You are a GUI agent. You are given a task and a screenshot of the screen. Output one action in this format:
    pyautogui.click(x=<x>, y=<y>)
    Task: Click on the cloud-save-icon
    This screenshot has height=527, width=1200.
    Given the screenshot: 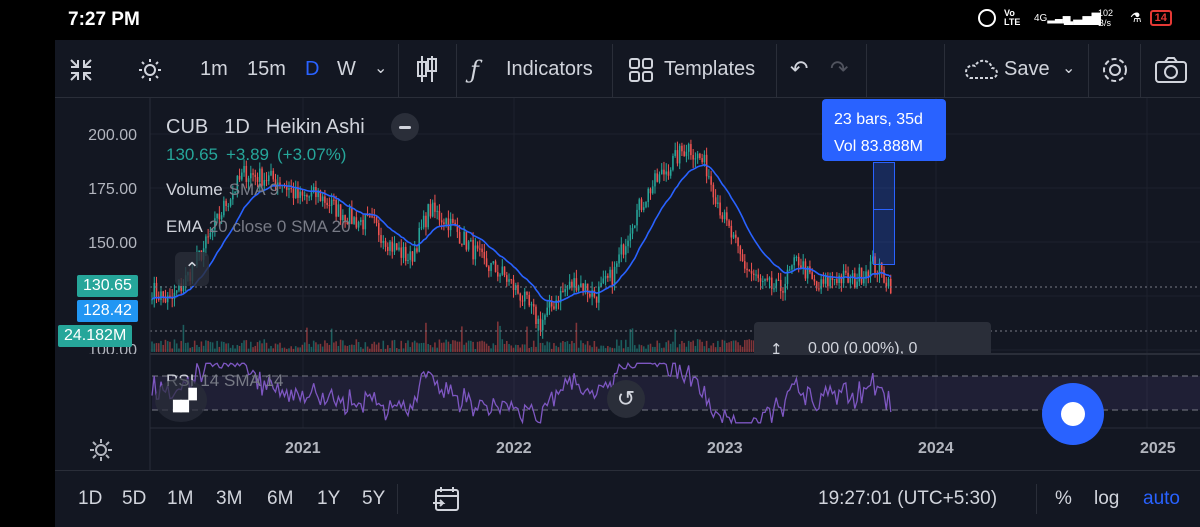 What is the action you would take?
    pyautogui.click(x=980, y=72)
    